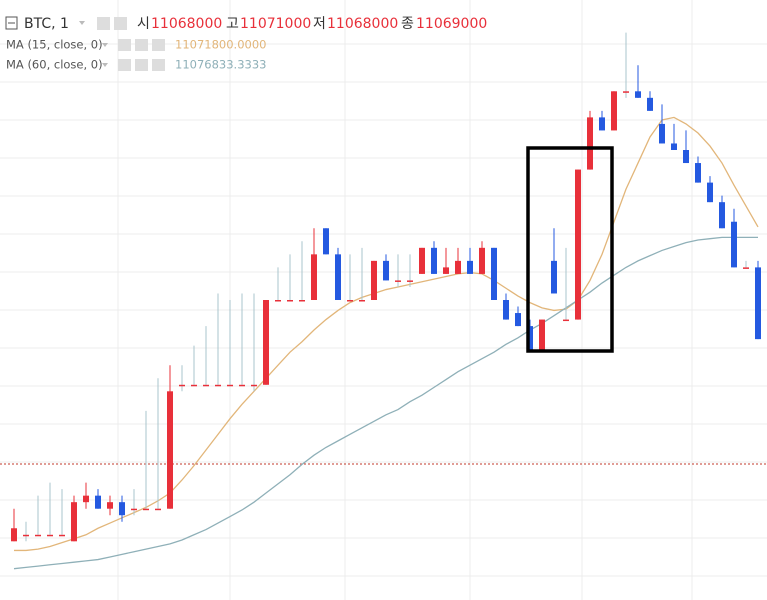 The height and width of the screenshot is (600, 767). I want to click on ohlc-label: 종, so click(407, 24).